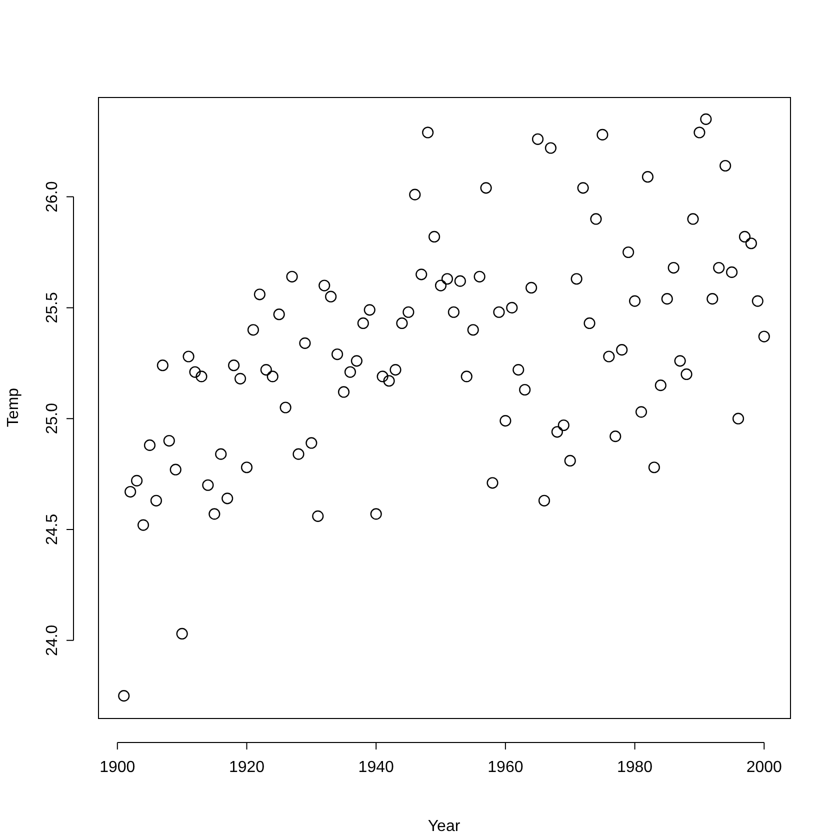 The height and width of the screenshot is (840, 840). Describe the element at coordinates (52, 308) in the screenshot. I see `y-tick-label: 25.5` at that location.